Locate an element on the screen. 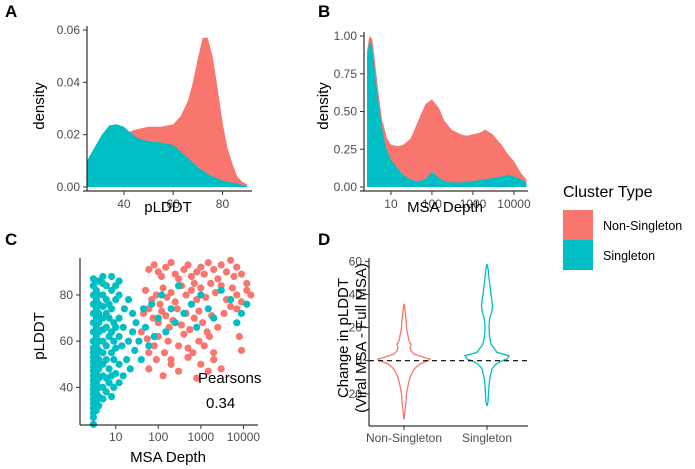 The width and height of the screenshot is (695, 469). legend-swatch-non-singleton is located at coordinates (578, 225).